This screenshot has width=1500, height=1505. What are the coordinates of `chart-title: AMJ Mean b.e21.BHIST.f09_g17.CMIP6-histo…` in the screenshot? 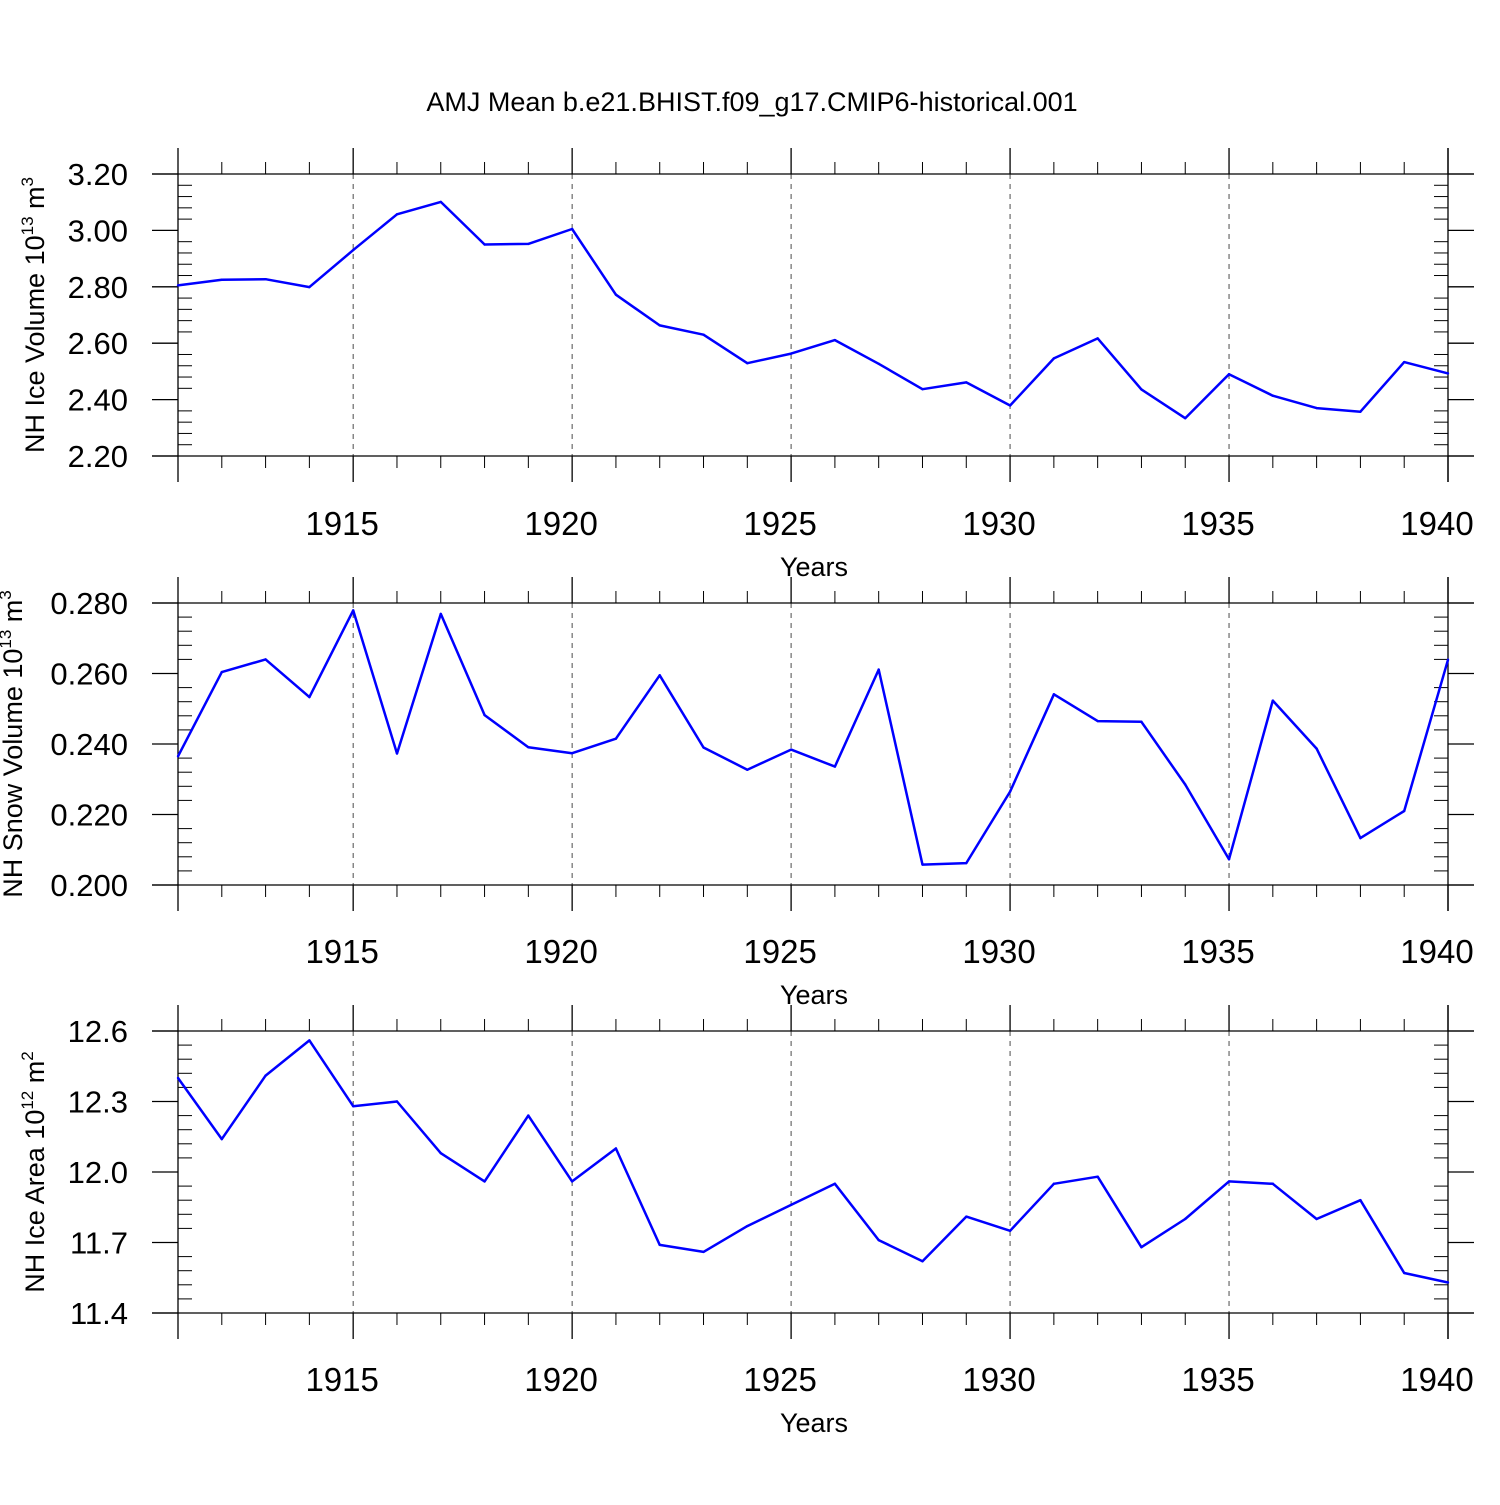 It's located at (751, 102).